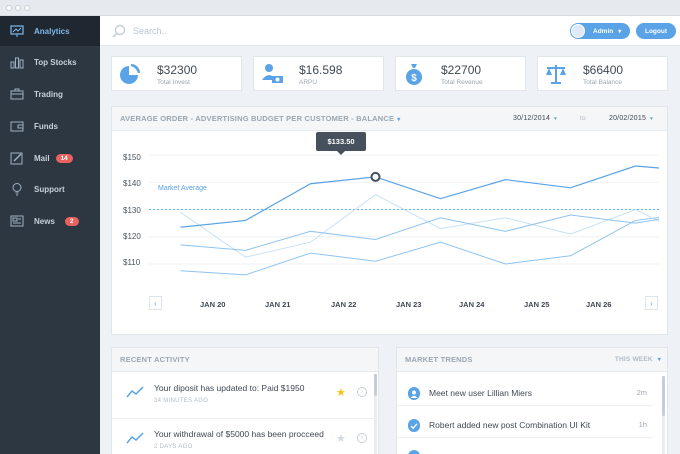 This screenshot has width=680, height=454. Describe the element at coordinates (71, 221) in the screenshot. I see `news-count-badge: 2` at that location.